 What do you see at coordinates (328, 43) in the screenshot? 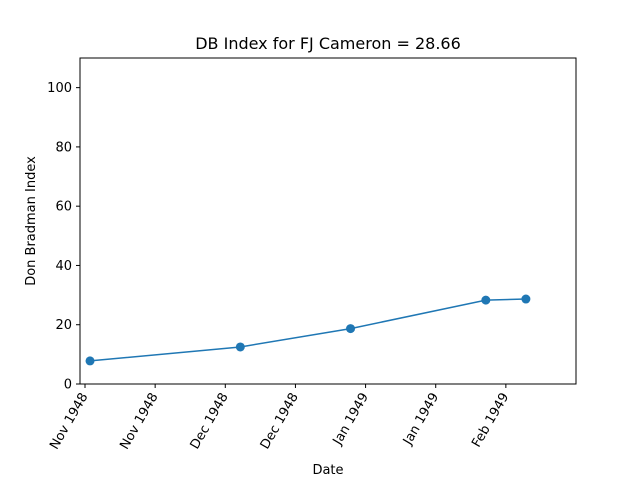
I see `chart-title: DB Index for FJ Cameron = 28.66` at bounding box center [328, 43].